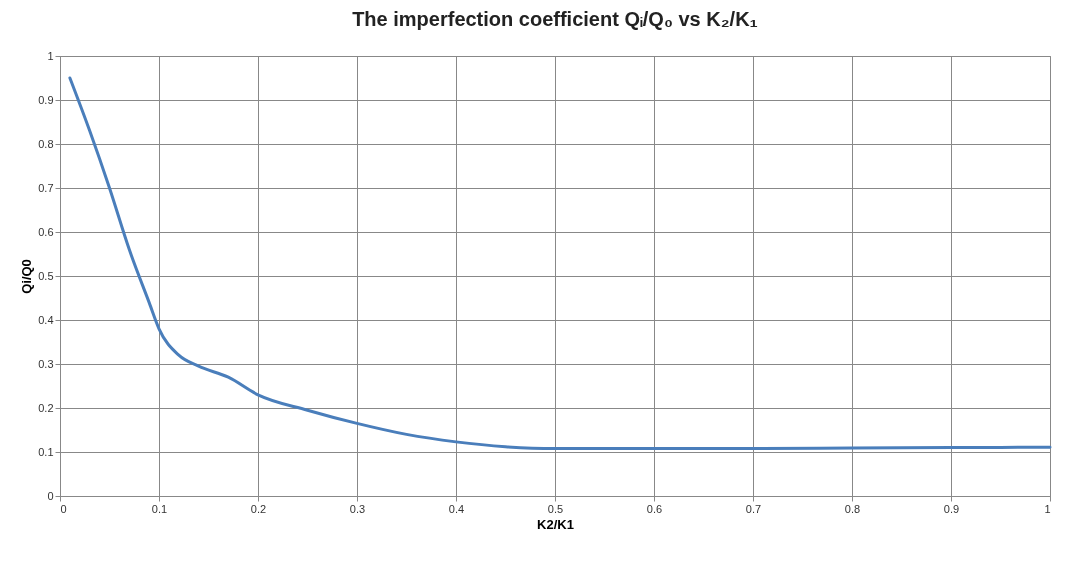 The height and width of the screenshot is (571, 1089). What do you see at coordinates (555, 524) in the screenshot?
I see `x-axis-title: K2/K1` at bounding box center [555, 524].